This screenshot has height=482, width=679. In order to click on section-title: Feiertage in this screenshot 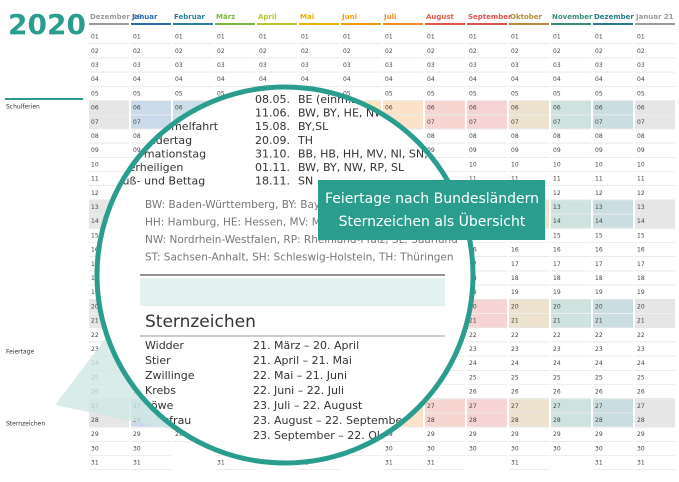, I will do `click(20, 352)`.